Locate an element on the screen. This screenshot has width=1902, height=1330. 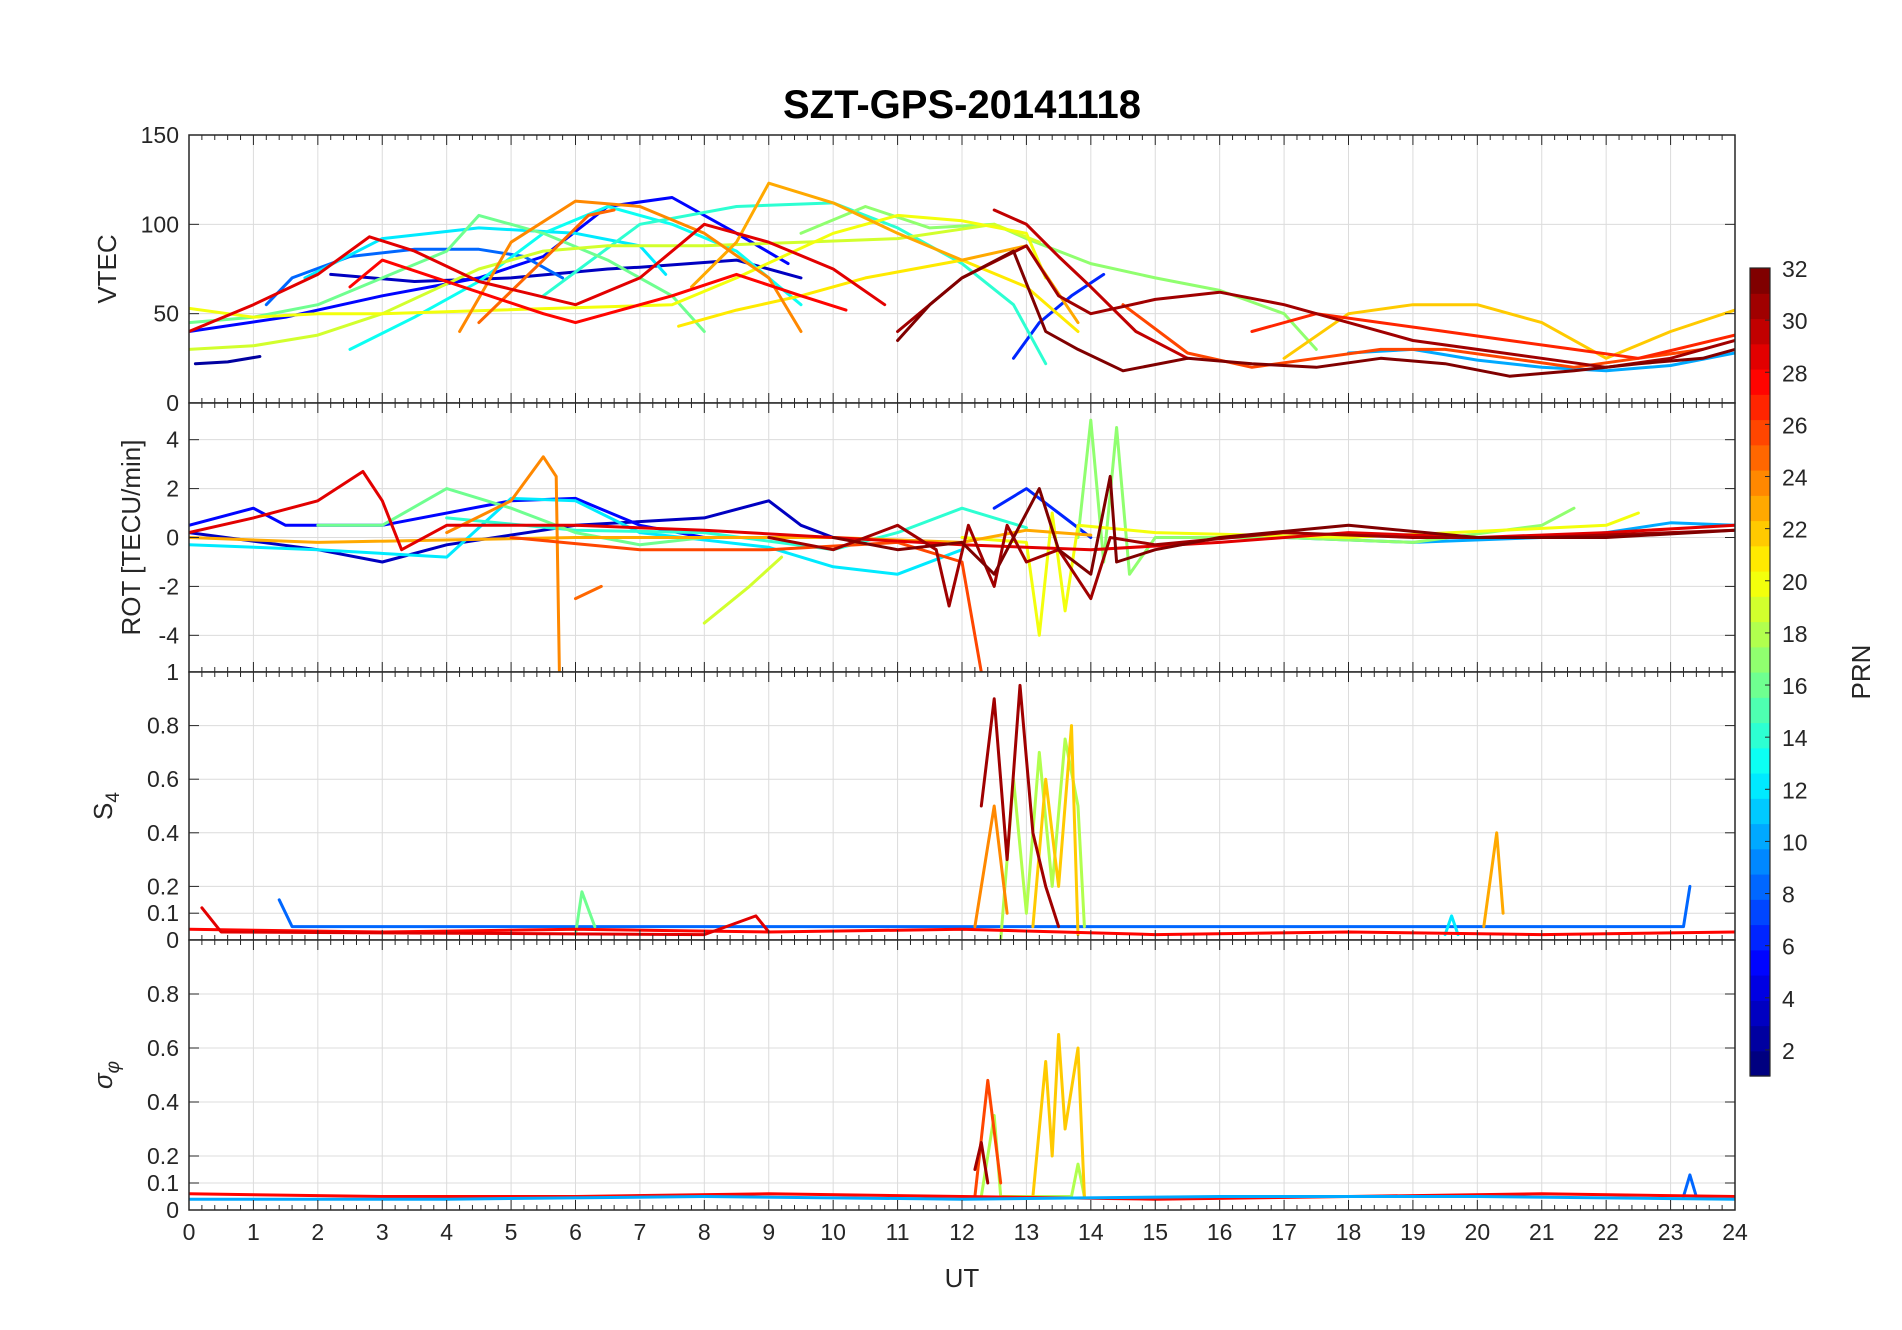
y-axis-label: VTEC is located at coordinates (107, 268).